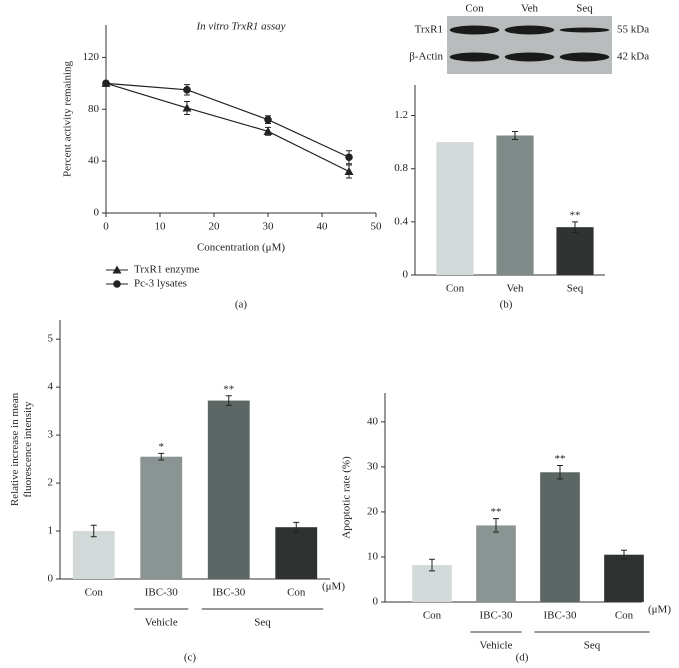  I want to click on row-label: β-Actin, so click(426, 57).